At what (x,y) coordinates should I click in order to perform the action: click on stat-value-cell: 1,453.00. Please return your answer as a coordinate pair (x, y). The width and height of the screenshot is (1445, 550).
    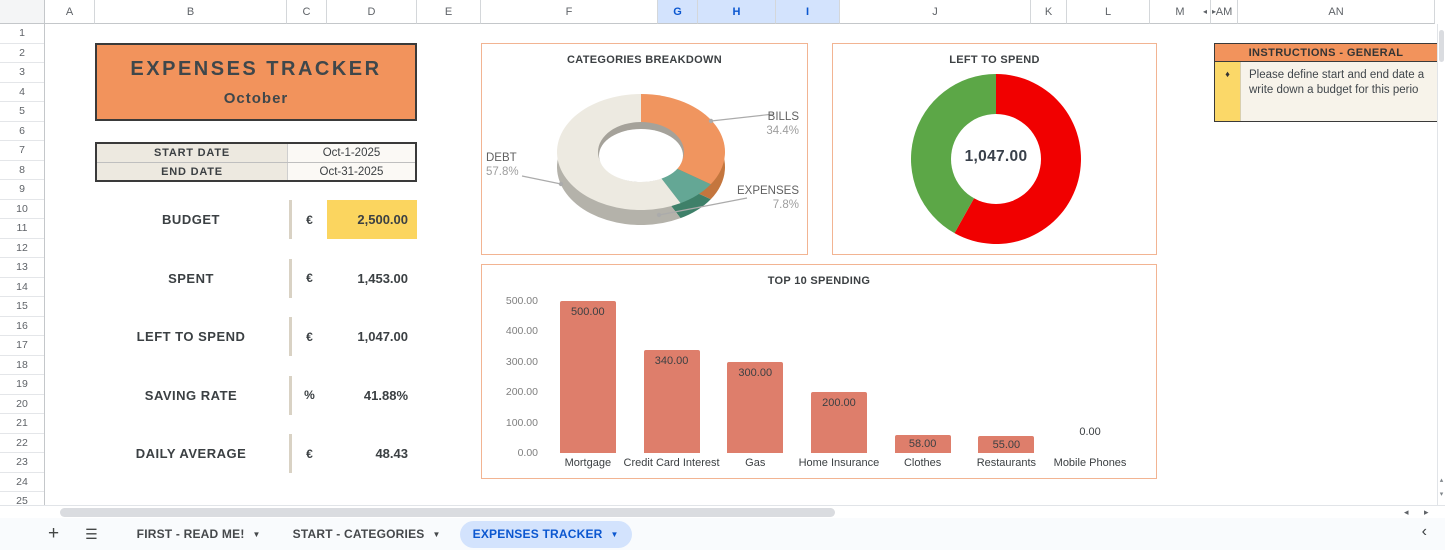
    Looking at the image, I should click on (382, 278).